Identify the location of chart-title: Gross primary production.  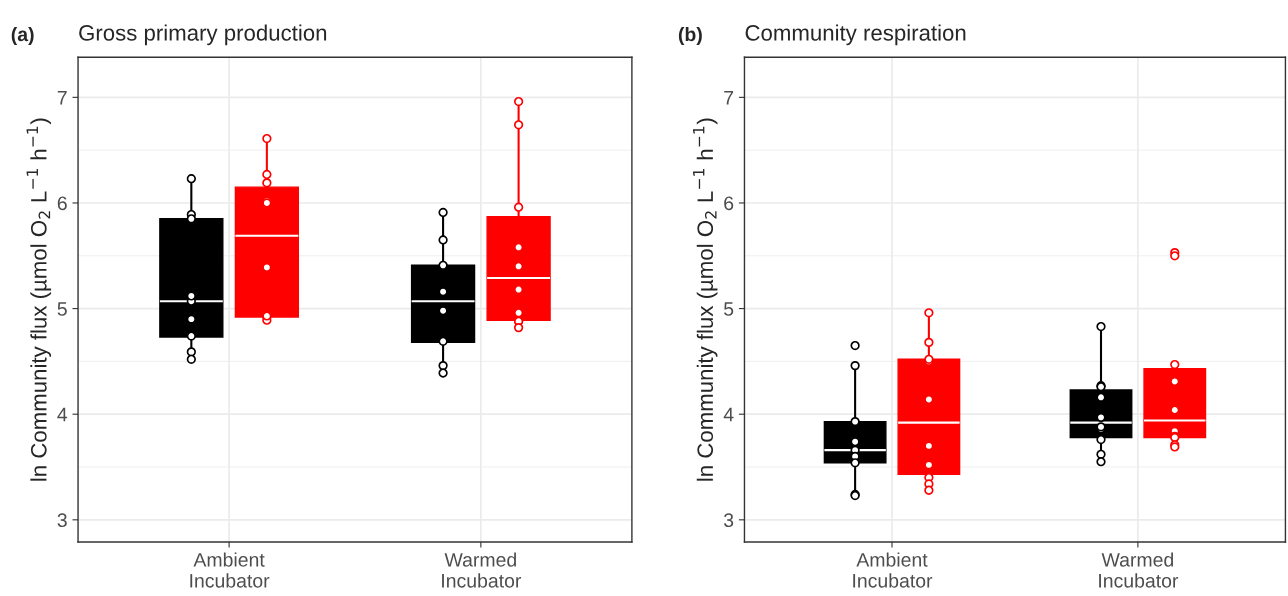
(203, 35).